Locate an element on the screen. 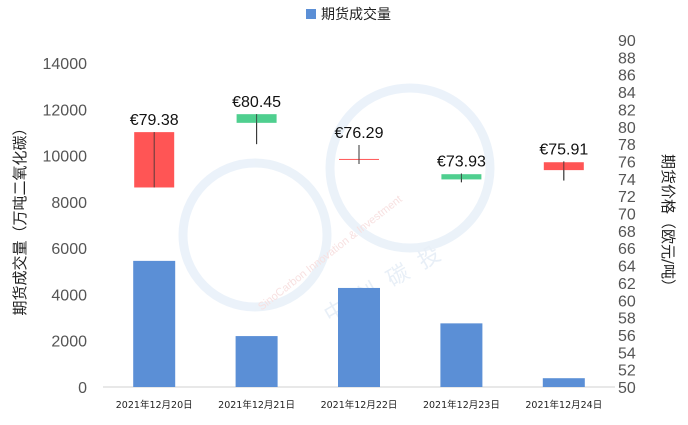 This screenshot has height=425, width=688. candle-price-label: €73.93 is located at coordinates (461, 162).